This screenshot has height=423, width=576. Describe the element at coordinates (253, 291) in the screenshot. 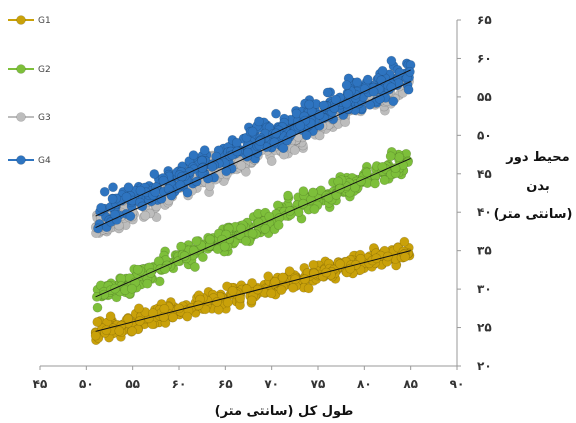

I see `trendline-g1` at that location.